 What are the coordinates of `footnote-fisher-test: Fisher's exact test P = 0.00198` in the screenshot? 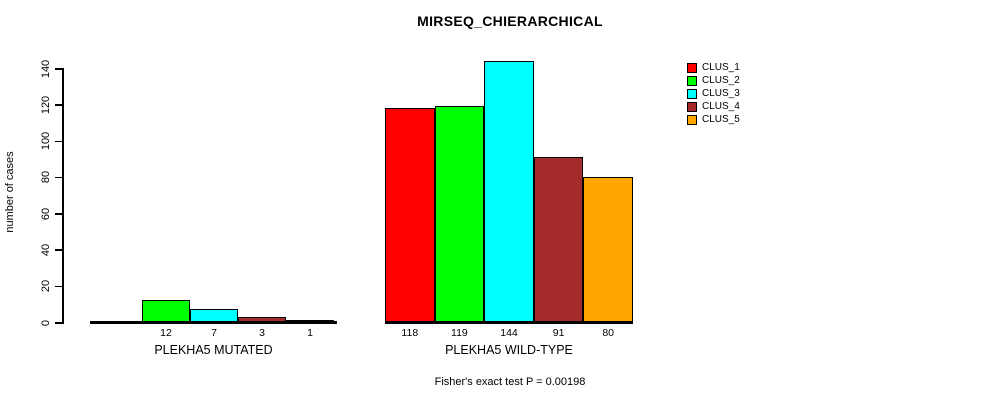 It's located at (510, 382).